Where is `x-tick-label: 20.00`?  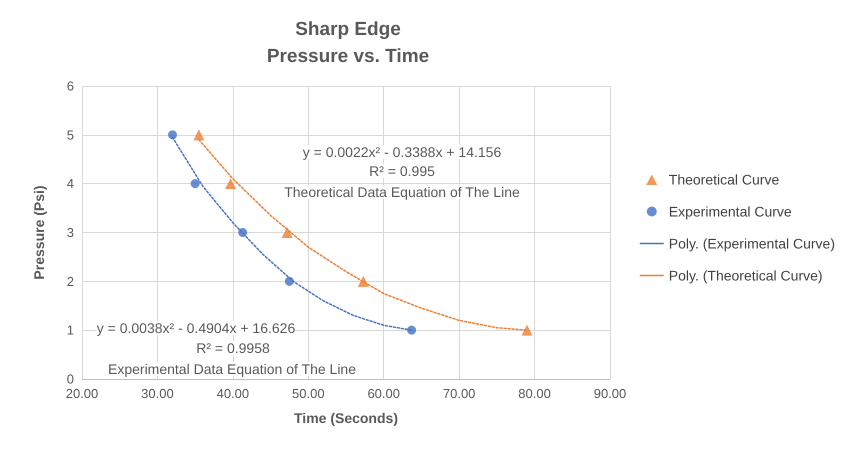
x-tick-label: 20.00 is located at coordinates (82, 393).